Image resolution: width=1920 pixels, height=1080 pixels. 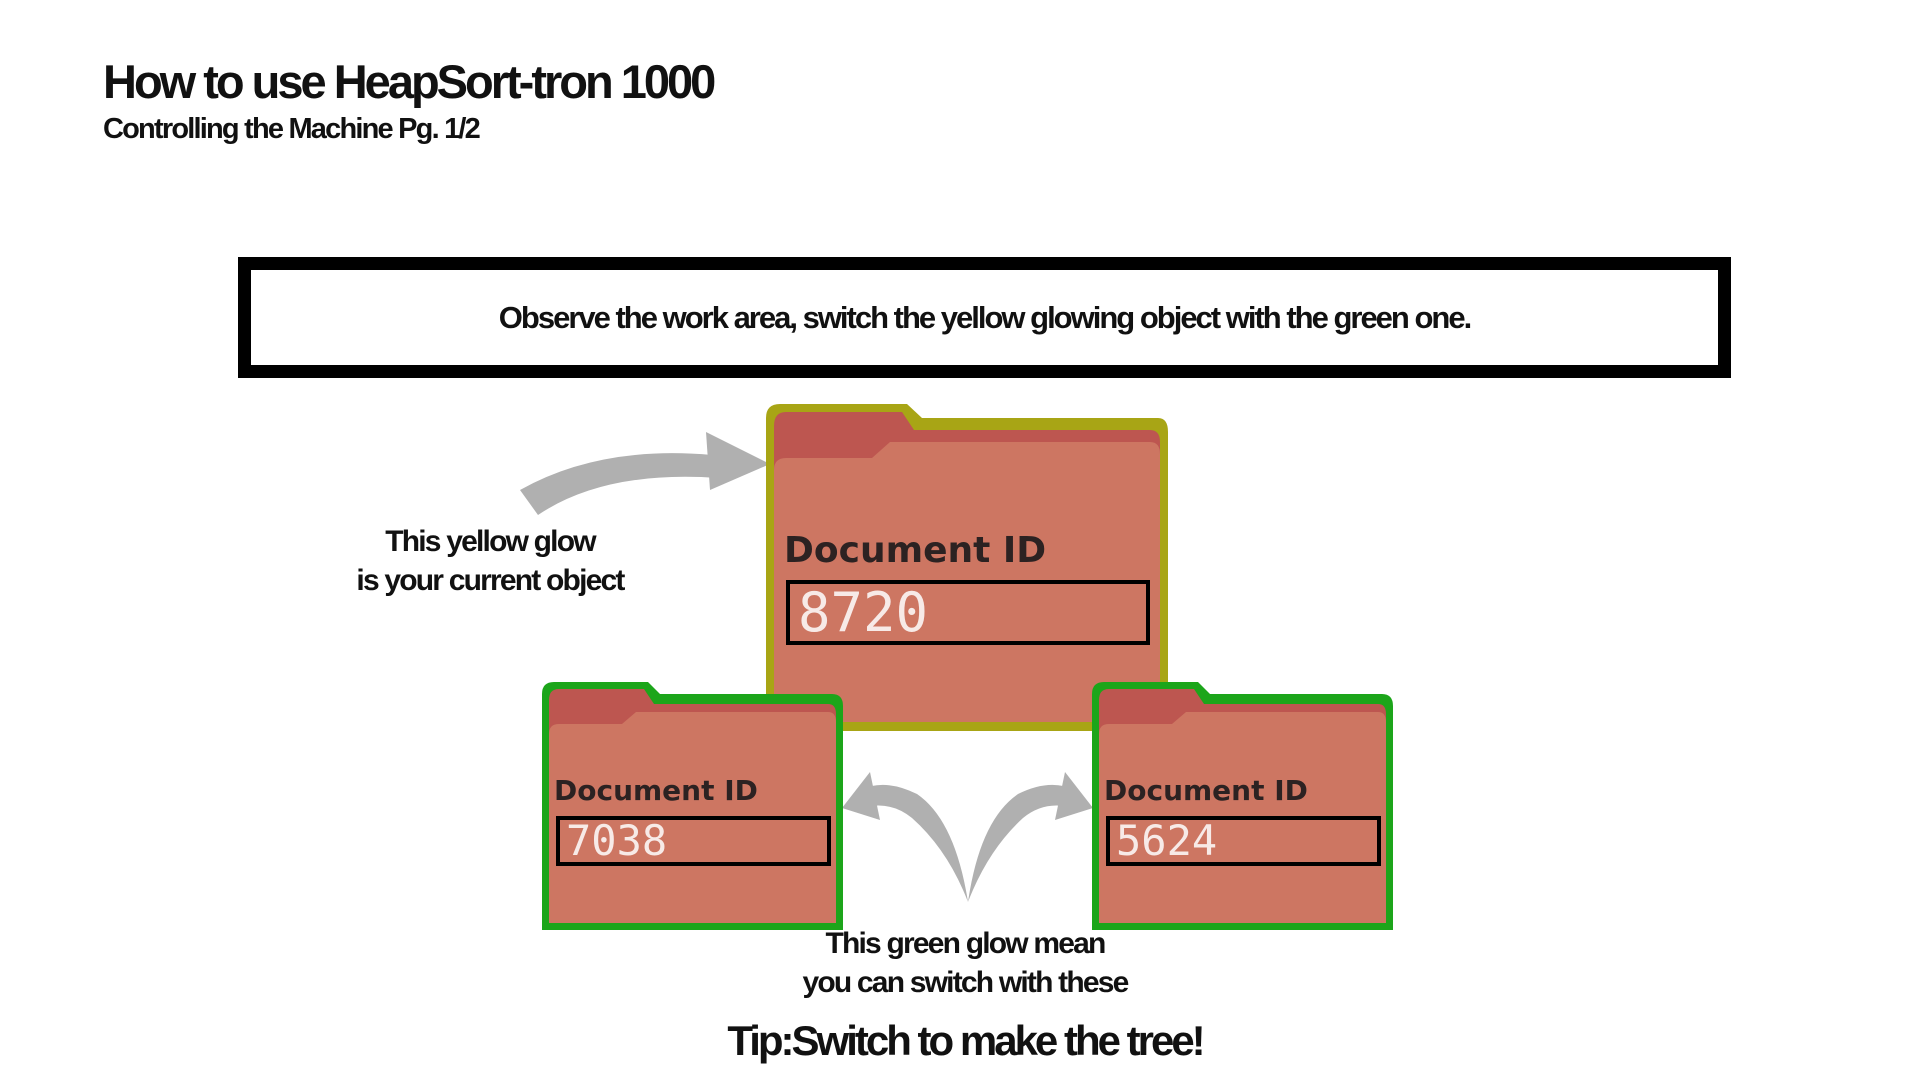 What do you see at coordinates (292, 129) in the screenshot?
I see `page-subtitle: Controlling the Machine Pg. 1/2` at bounding box center [292, 129].